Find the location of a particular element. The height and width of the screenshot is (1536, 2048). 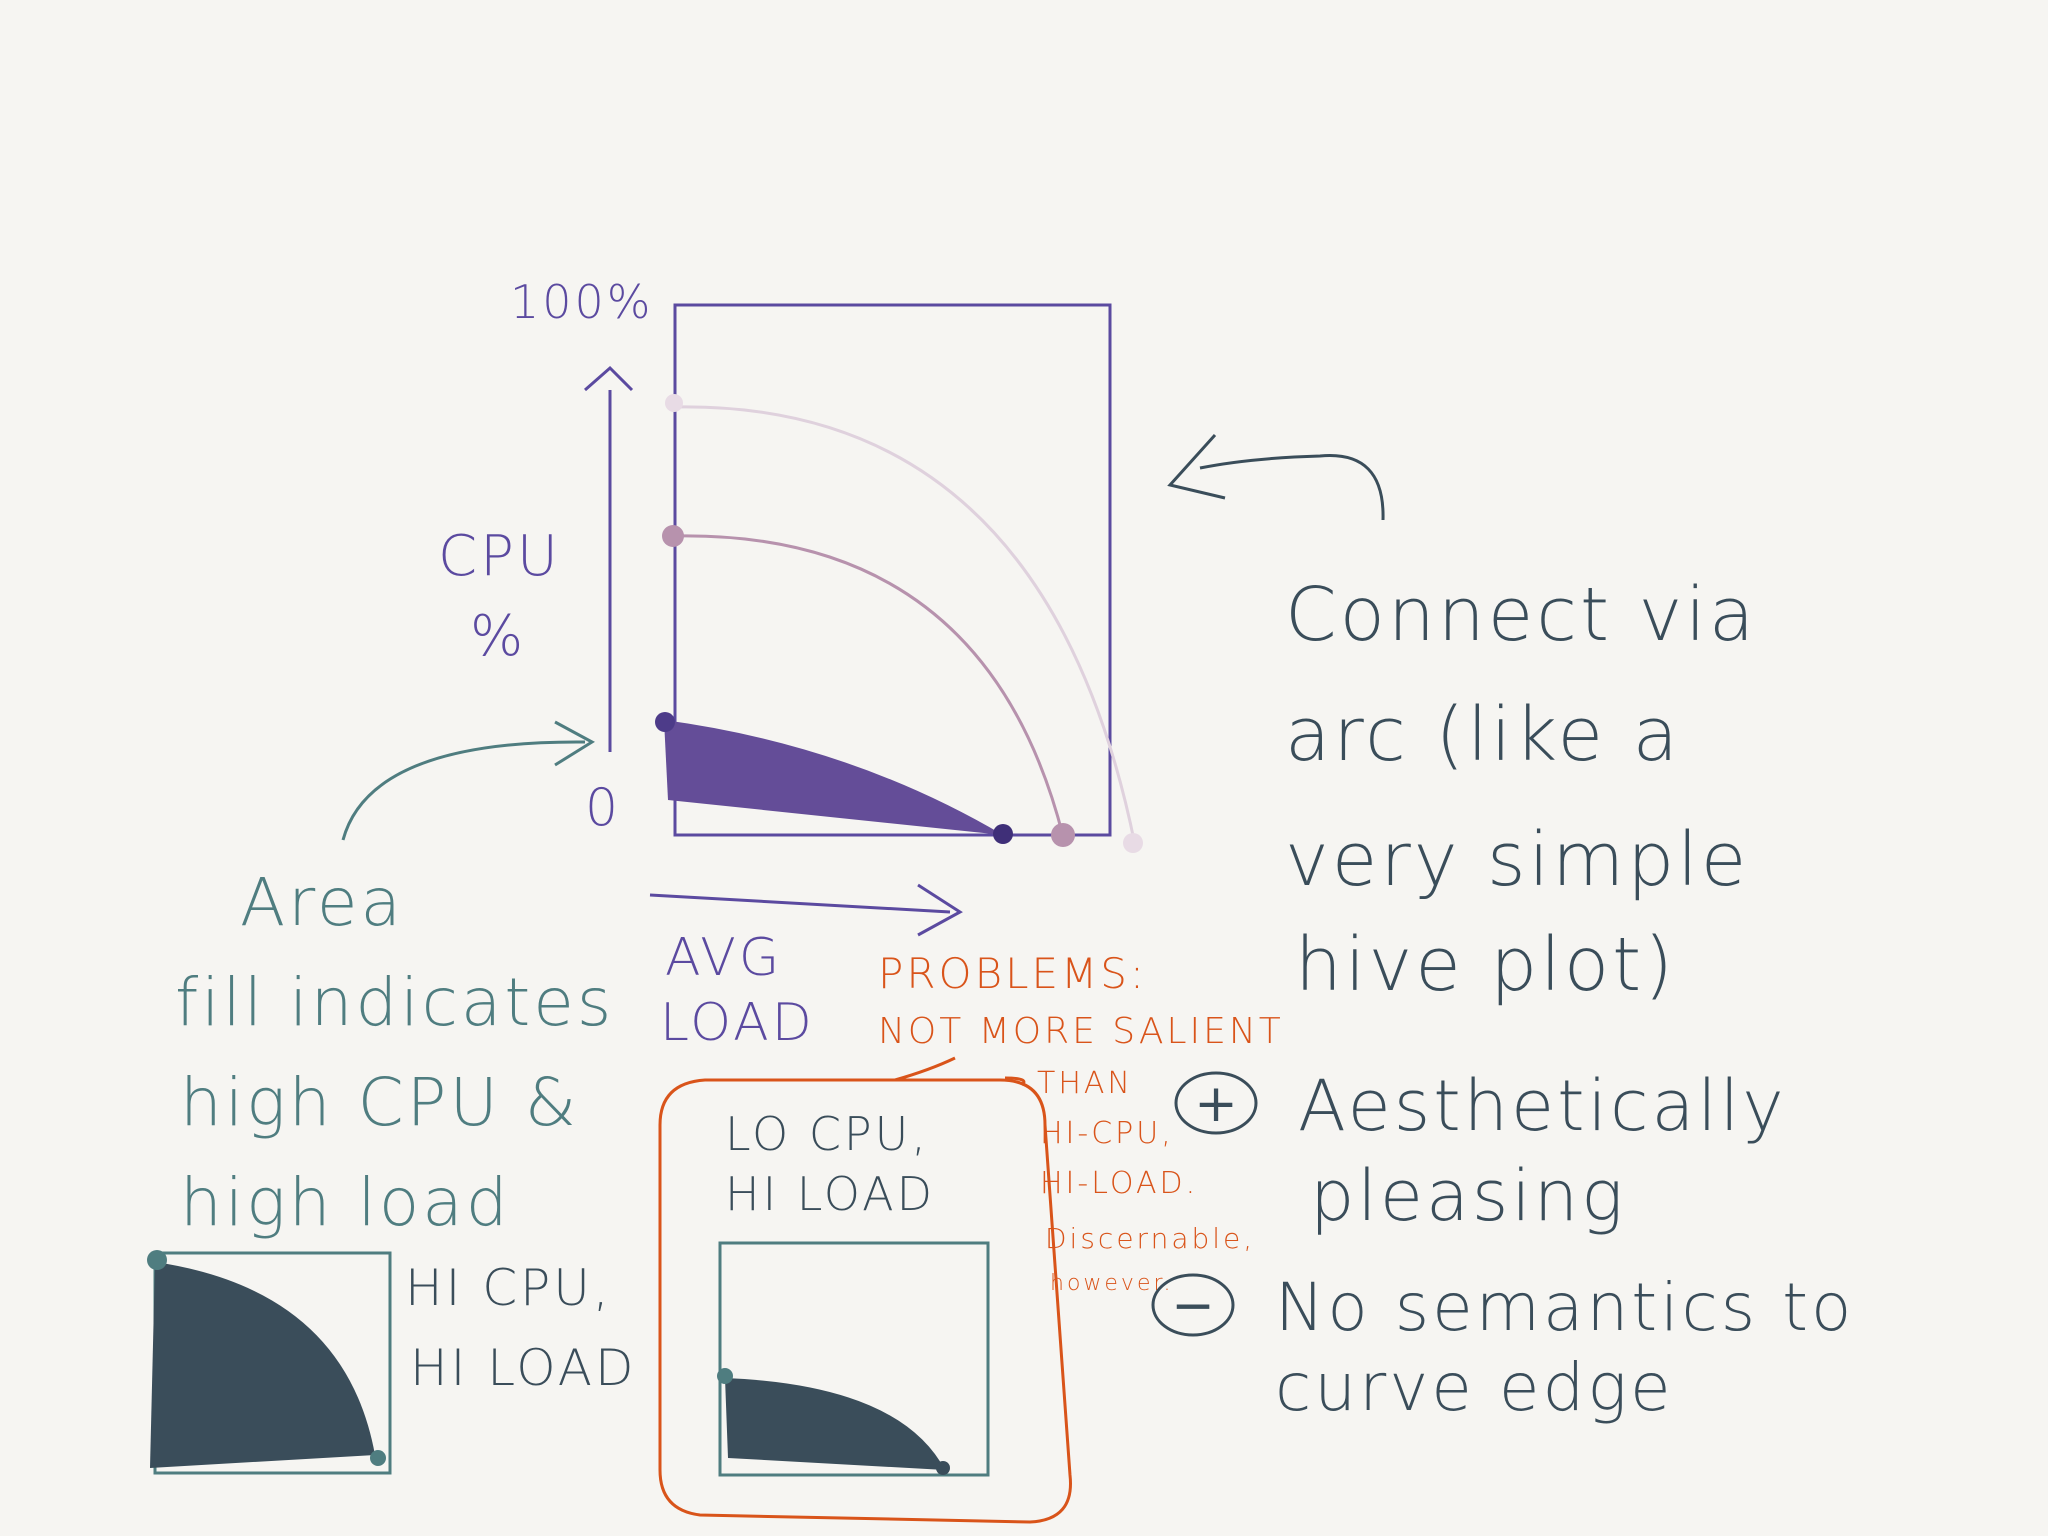

x-axis-label-avg: AVG is located at coordinates (723, 958).